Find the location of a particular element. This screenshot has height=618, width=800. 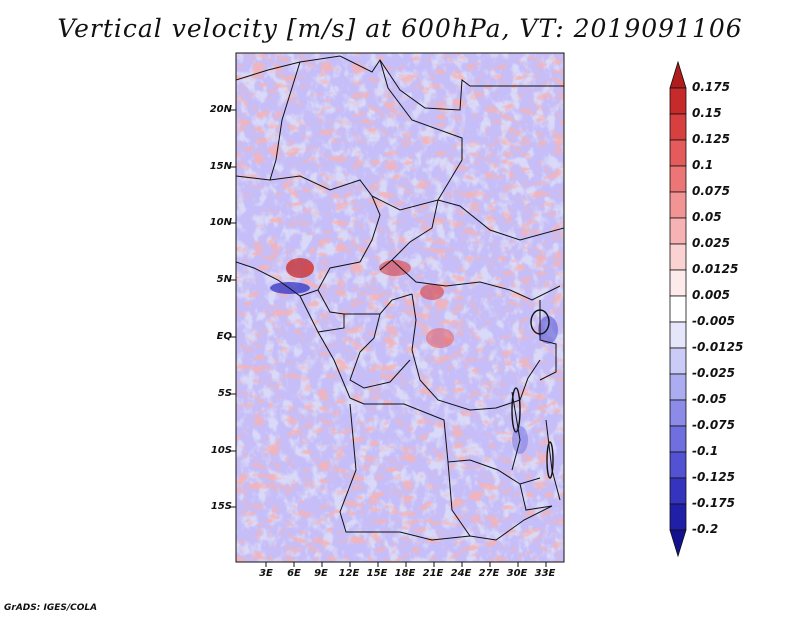

colorbar-level-label: 0.15 is located at coordinates (707, 113).